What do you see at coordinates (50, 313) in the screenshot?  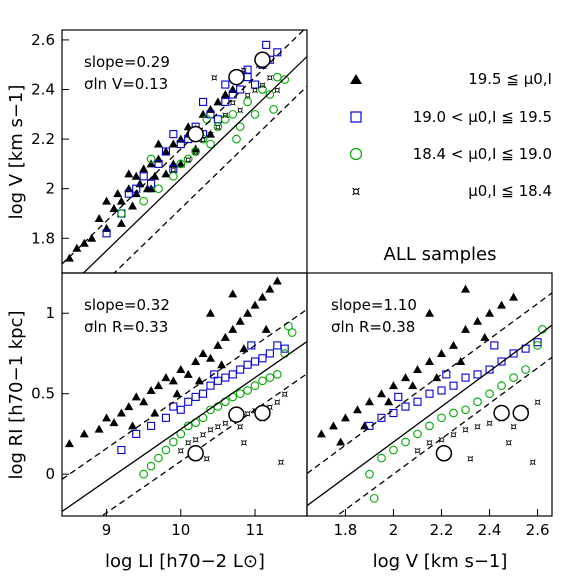 I see `y-tick-label: 1` at bounding box center [50, 313].